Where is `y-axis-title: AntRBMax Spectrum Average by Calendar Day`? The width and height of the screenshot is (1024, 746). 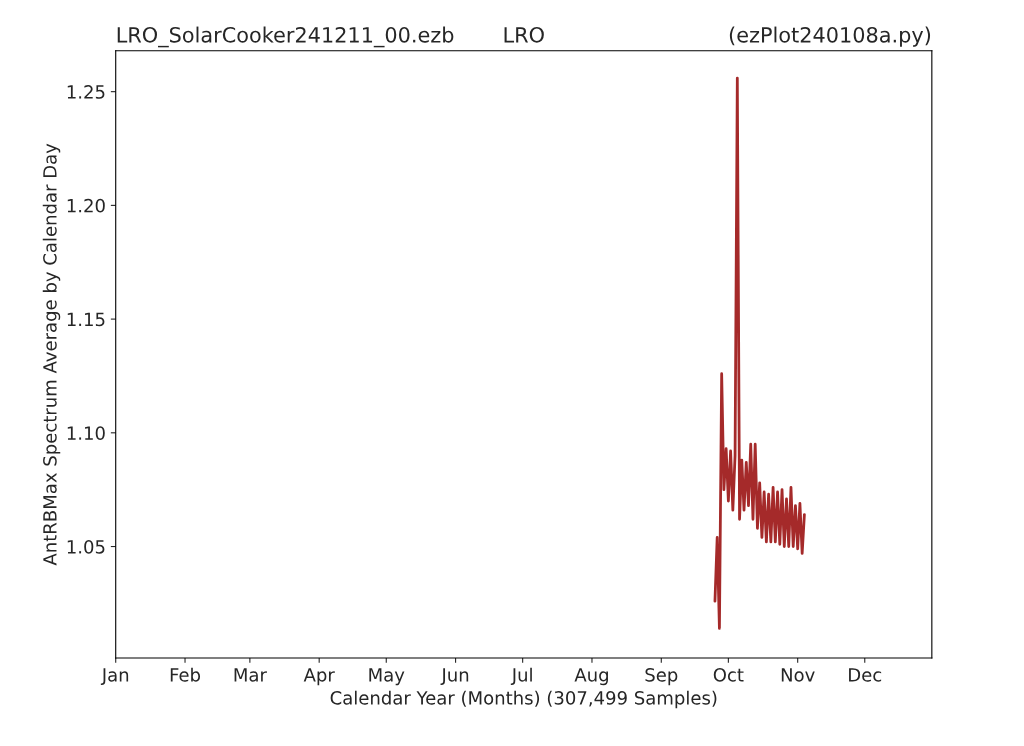 y-axis-title: AntRBMax Spectrum Average by Calendar Day is located at coordinates (51, 354).